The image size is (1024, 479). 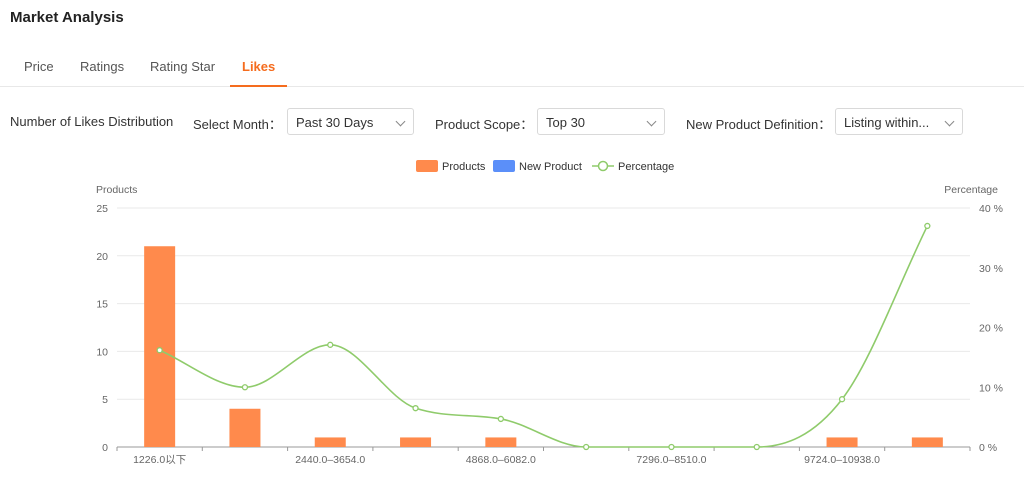 What do you see at coordinates (183, 66) in the screenshot?
I see `tab-rating-star: Rating Star` at bounding box center [183, 66].